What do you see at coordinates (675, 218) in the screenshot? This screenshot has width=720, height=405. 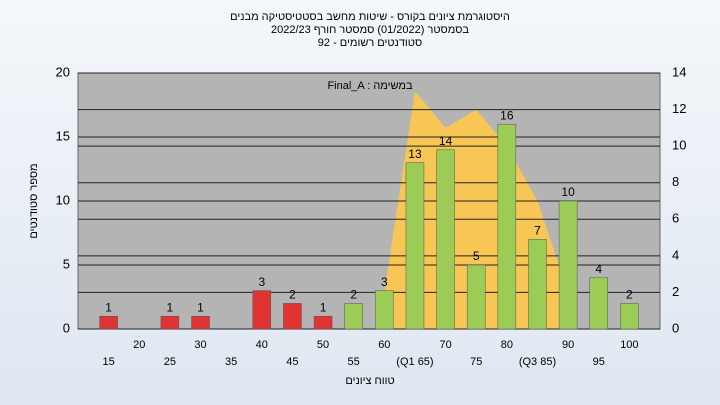 I see `y2-tick-label: 6` at bounding box center [675, 218].